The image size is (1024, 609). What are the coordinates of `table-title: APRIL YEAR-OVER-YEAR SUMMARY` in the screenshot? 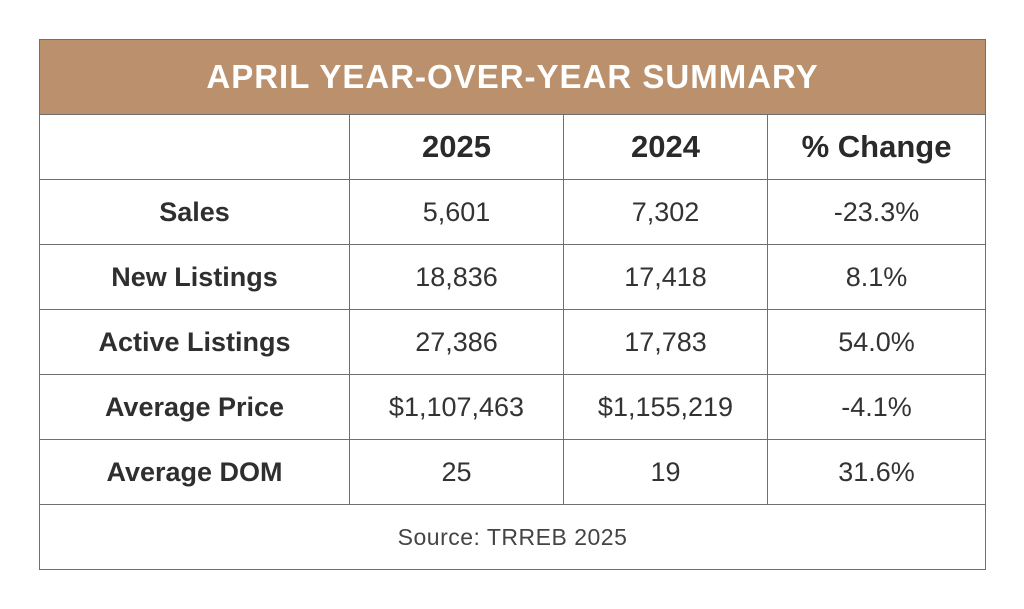 It's located at (512, 77).